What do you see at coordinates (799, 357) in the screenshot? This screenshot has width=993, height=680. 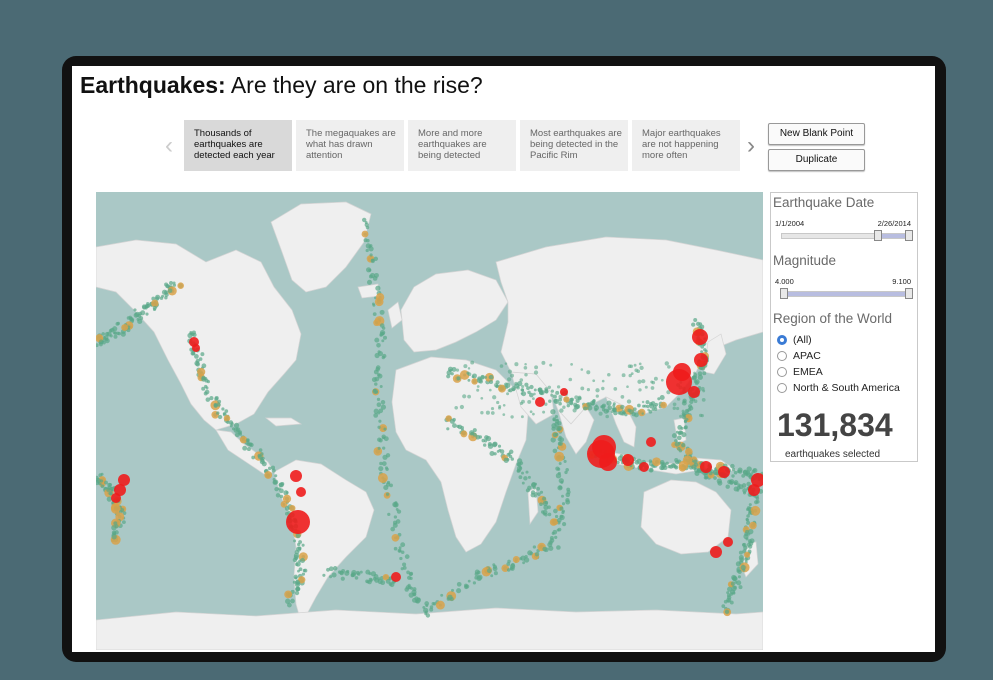 I see `region-option-apac: APAC` at bounding box center [799, 357].